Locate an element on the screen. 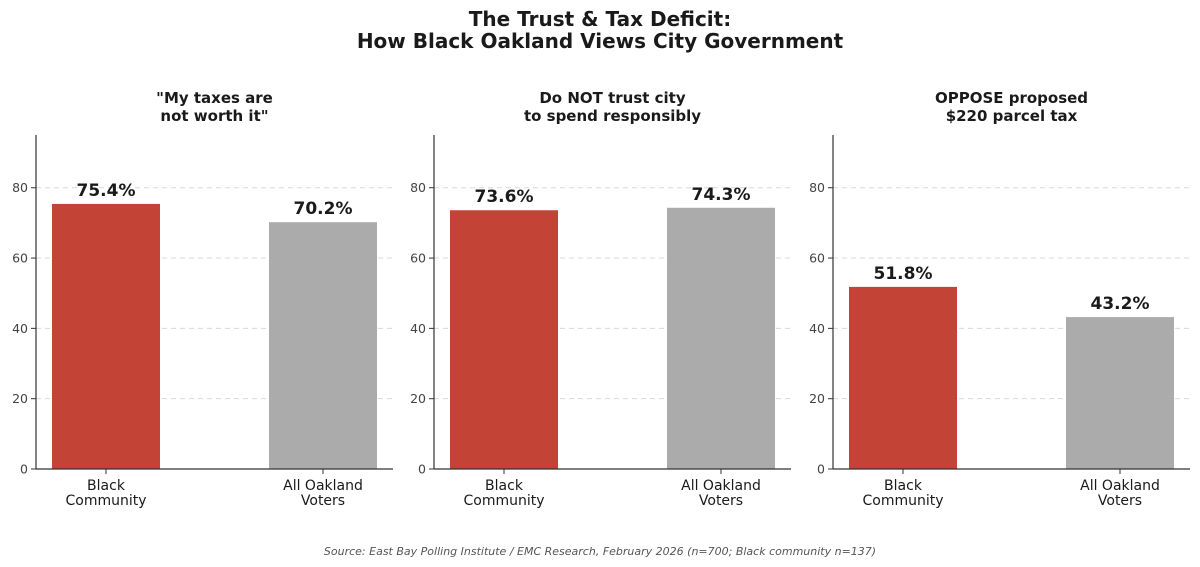 This screenshot has width=1200, height=567. chart-title-line-2: How Black Oakland Views City Government is located at coordinates (600, 41).